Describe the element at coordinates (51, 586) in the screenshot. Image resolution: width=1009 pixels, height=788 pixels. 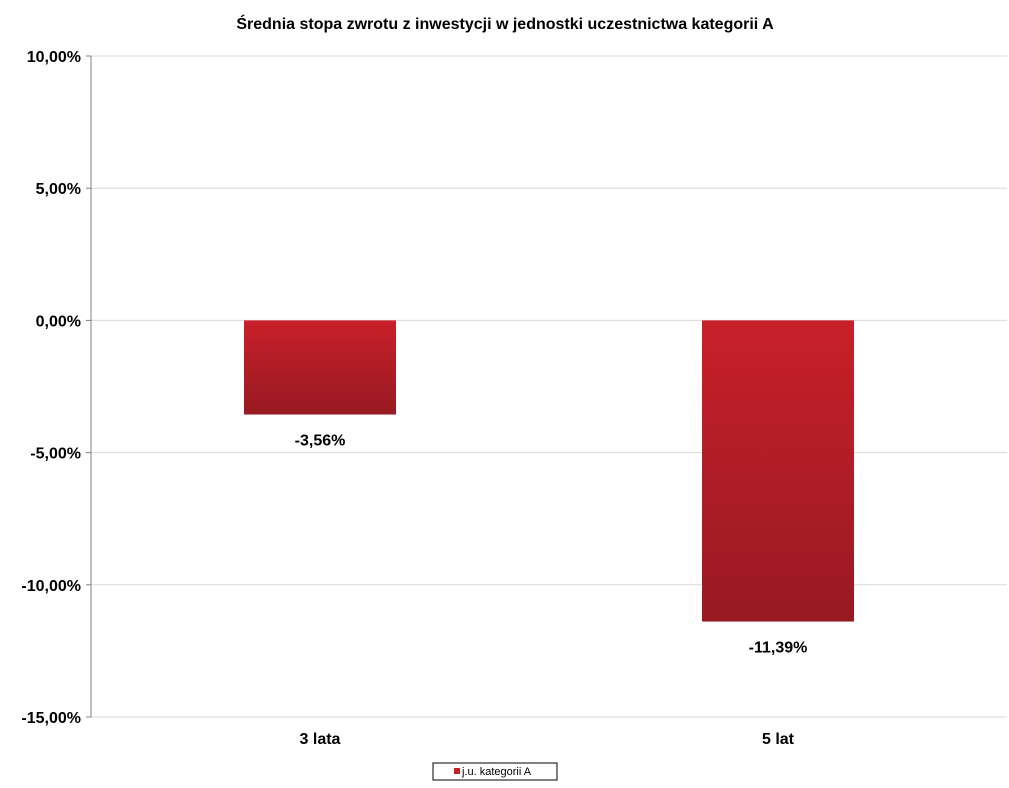
I see `y-tick-label: -10,00%` at that location.